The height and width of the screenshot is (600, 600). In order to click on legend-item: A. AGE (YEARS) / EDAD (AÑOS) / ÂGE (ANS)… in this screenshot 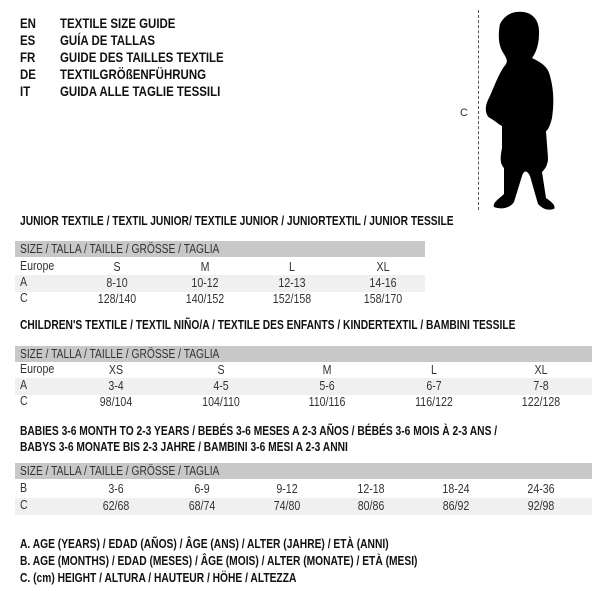, I will do `click(204, 544)`.